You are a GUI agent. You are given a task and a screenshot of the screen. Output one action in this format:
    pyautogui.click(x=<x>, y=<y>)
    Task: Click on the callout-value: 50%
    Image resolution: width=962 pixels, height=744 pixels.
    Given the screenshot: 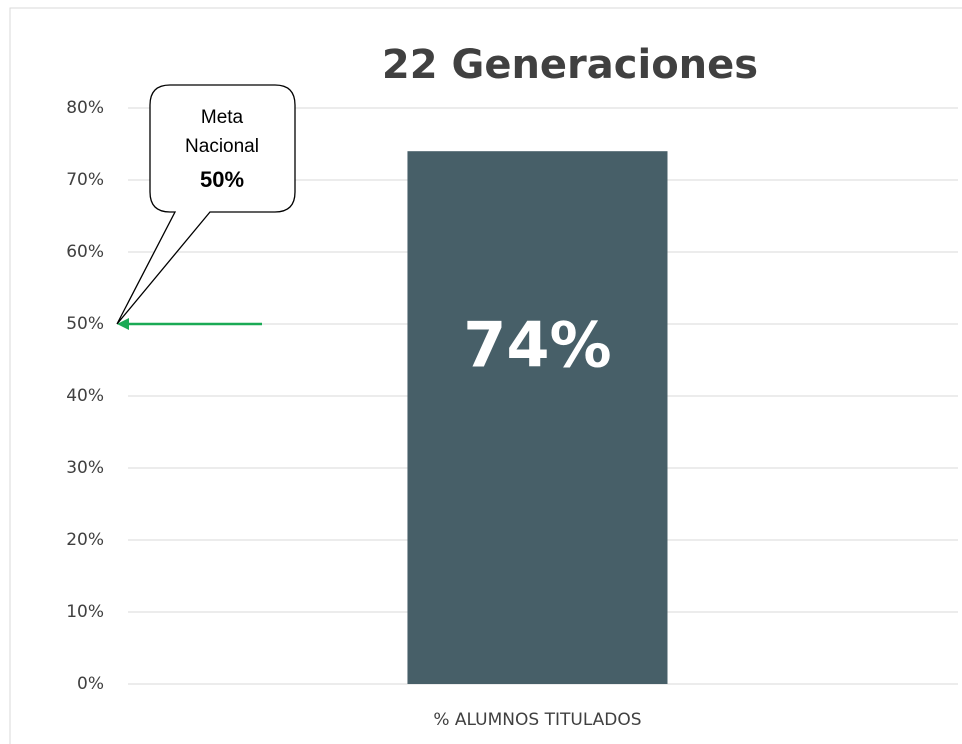 What is the action you would take?
    pyautogui.click(x=222, y=179)
    